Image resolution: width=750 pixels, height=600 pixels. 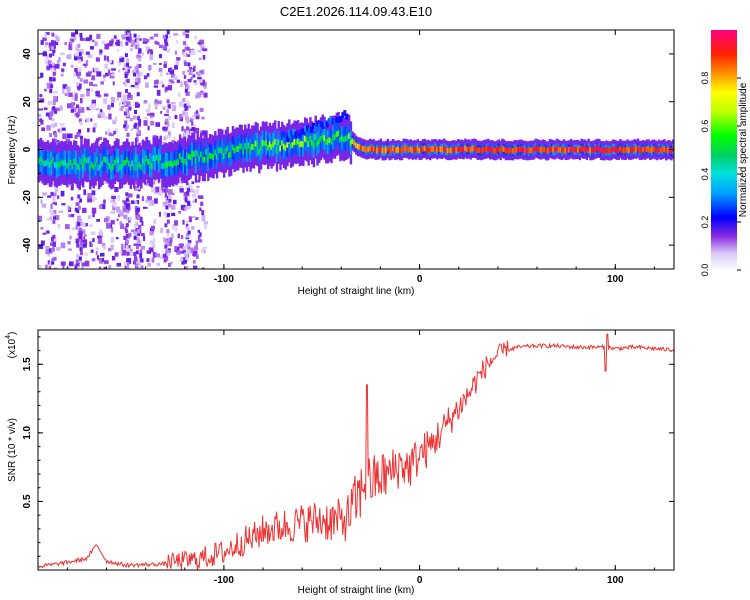 What do you see at coordinates (420, 279) in the screenshot?
I see `x-tick-label: 0` at bounding box center [420, 279].